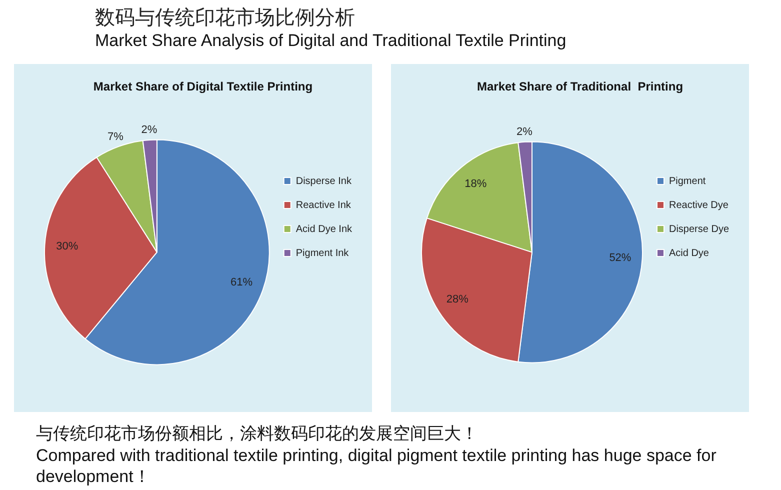 This screenshot has width=781, height=490. What do you see at coordinates (324, 205) in the screenshot?
I see `legend-label: Reactive Ink` at bounding box center [324, 205].